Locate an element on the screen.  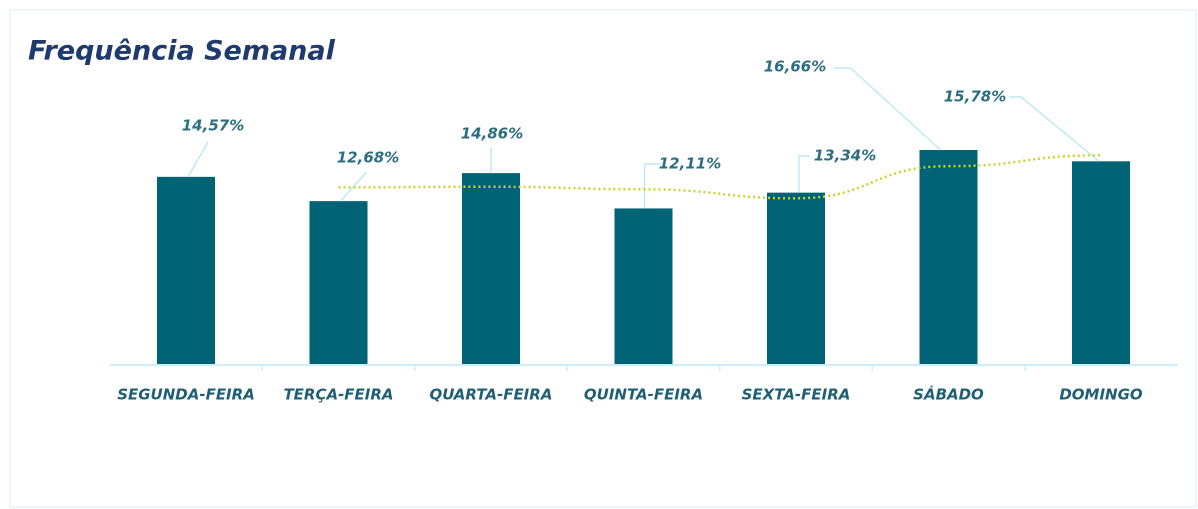
value-label: 14,57% is located at coordinates (213, 126).